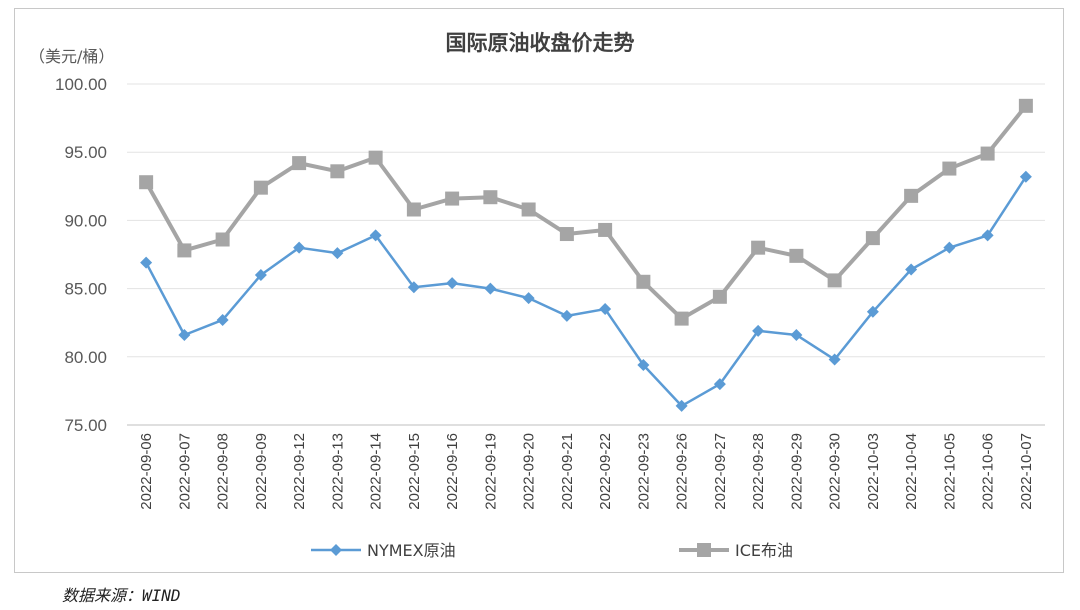  I want to click on x-tick-label: 2022-10-06, so click(988, 471).